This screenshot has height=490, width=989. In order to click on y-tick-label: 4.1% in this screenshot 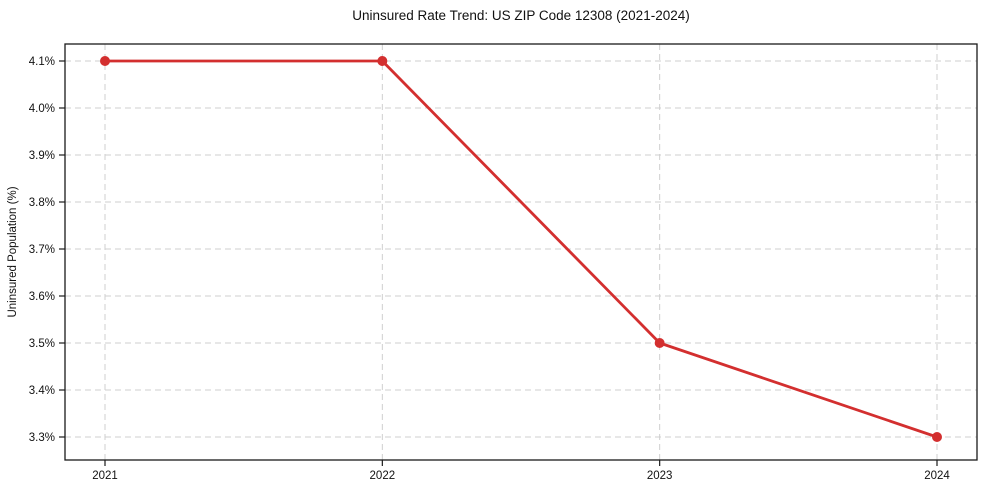, I will do `click(42, 62)`.